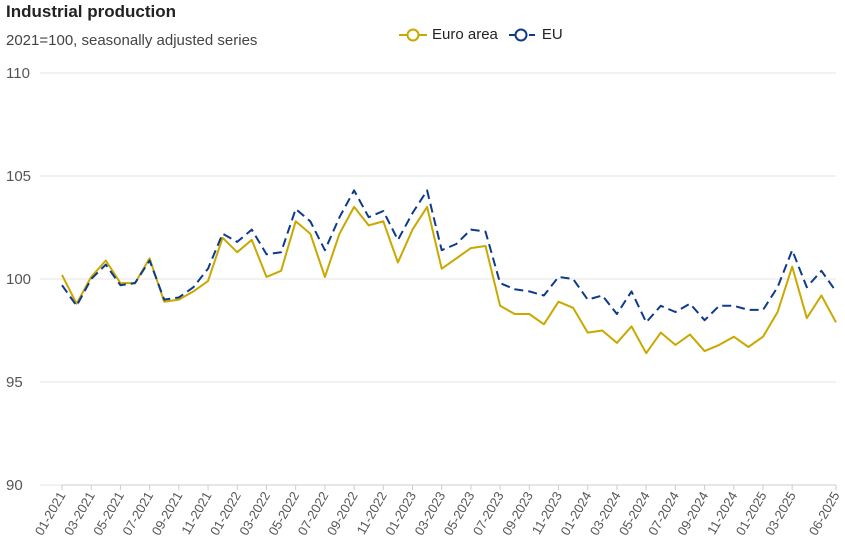  What do you see at coordinates (824, 513) in the screenshot?
I see `x-tick-label: 06-2025` at bounding box center [824, 513].